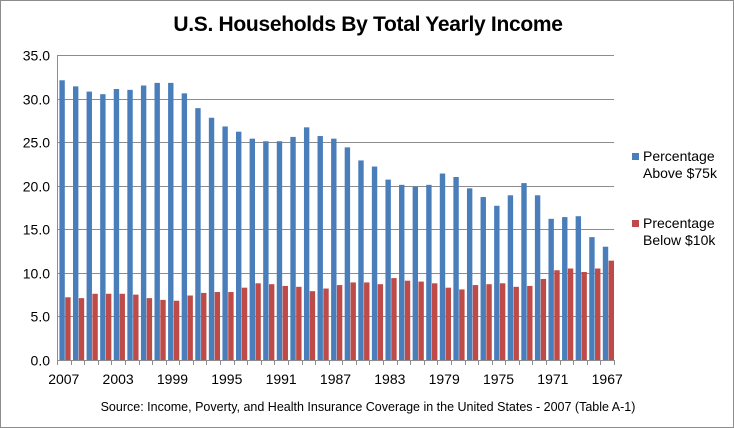 The height and width of the screenshot is (428, 734). What do you see at coordinates (36, 187) in the screenshot?
I see `y-tick-label: 20.0` at bounding box center [36, 187].